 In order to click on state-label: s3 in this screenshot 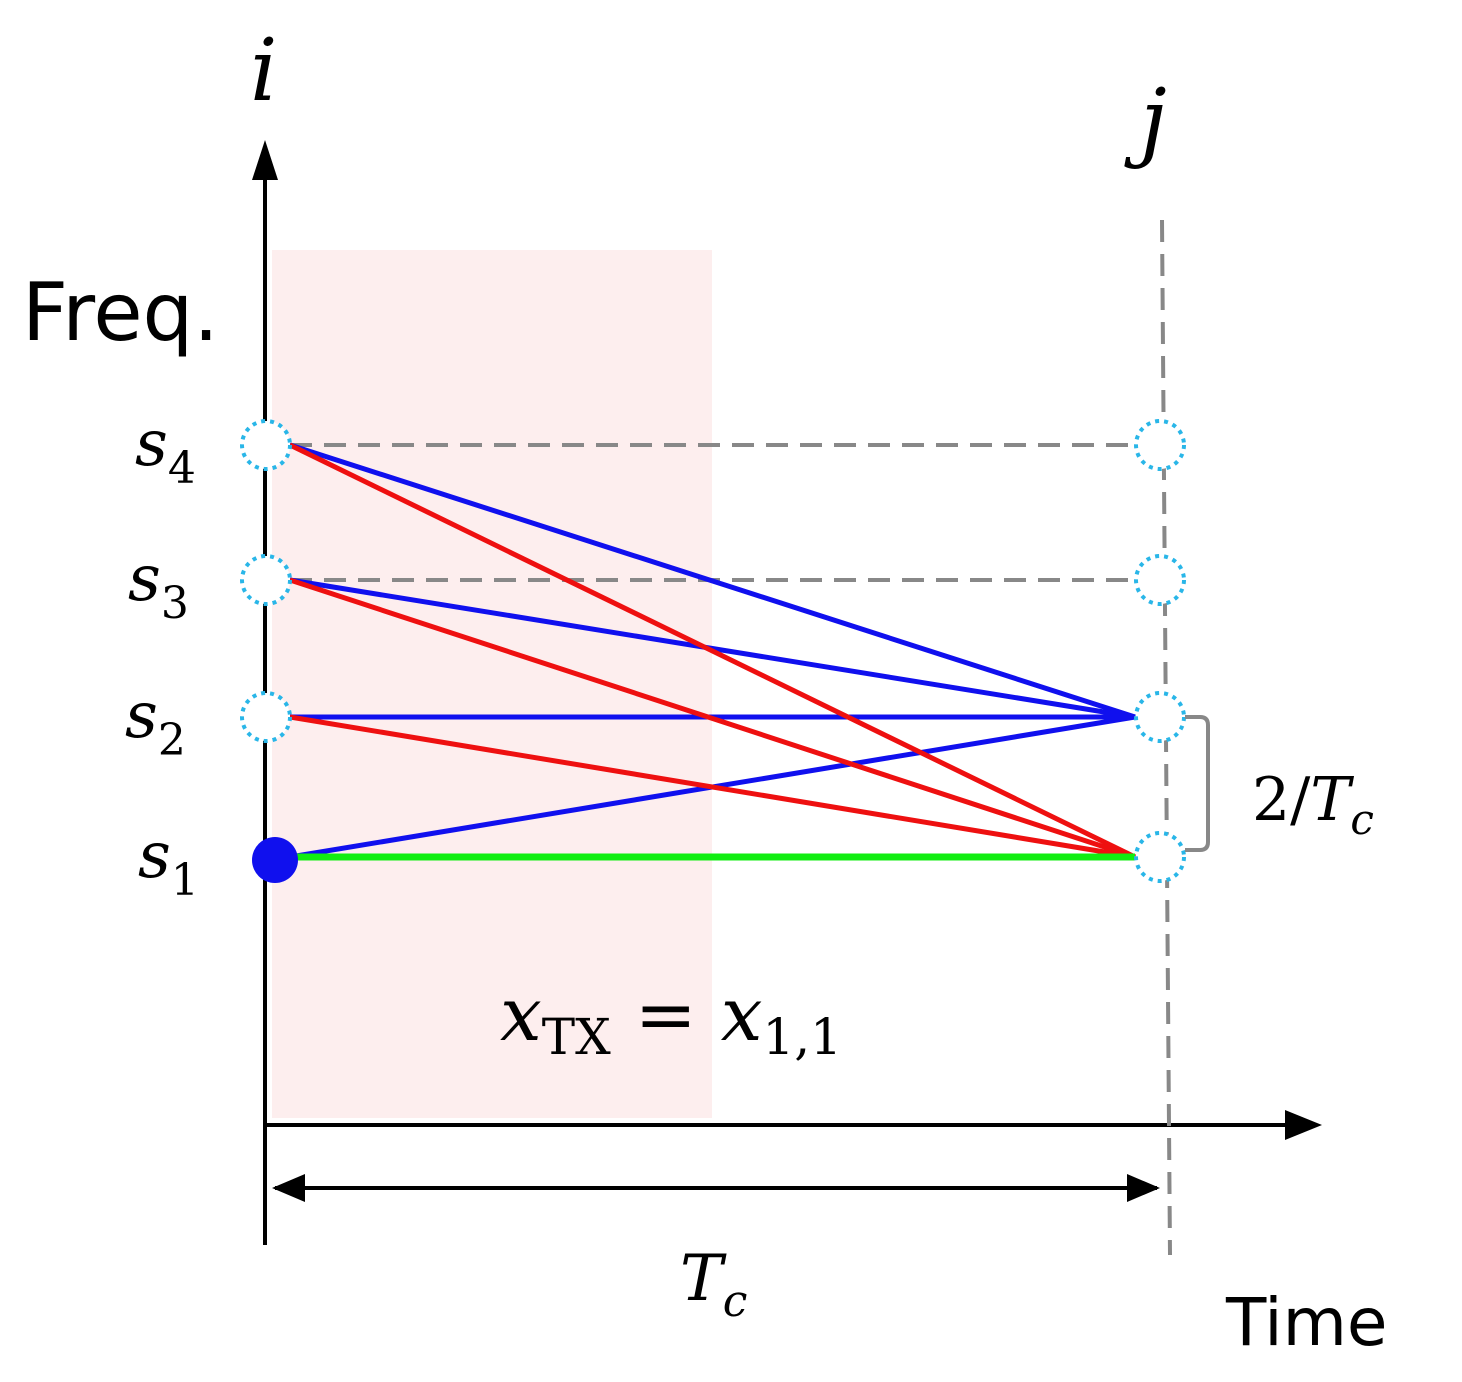, I will do `click(158, 585)`.